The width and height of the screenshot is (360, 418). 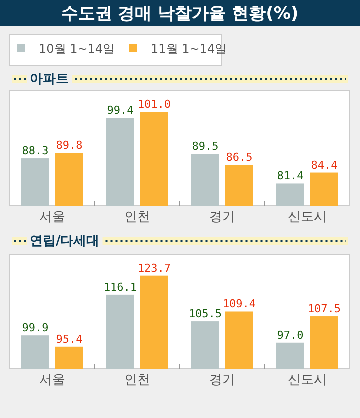 I want to click on data-label: 84.4, so click(x=324, y=165).